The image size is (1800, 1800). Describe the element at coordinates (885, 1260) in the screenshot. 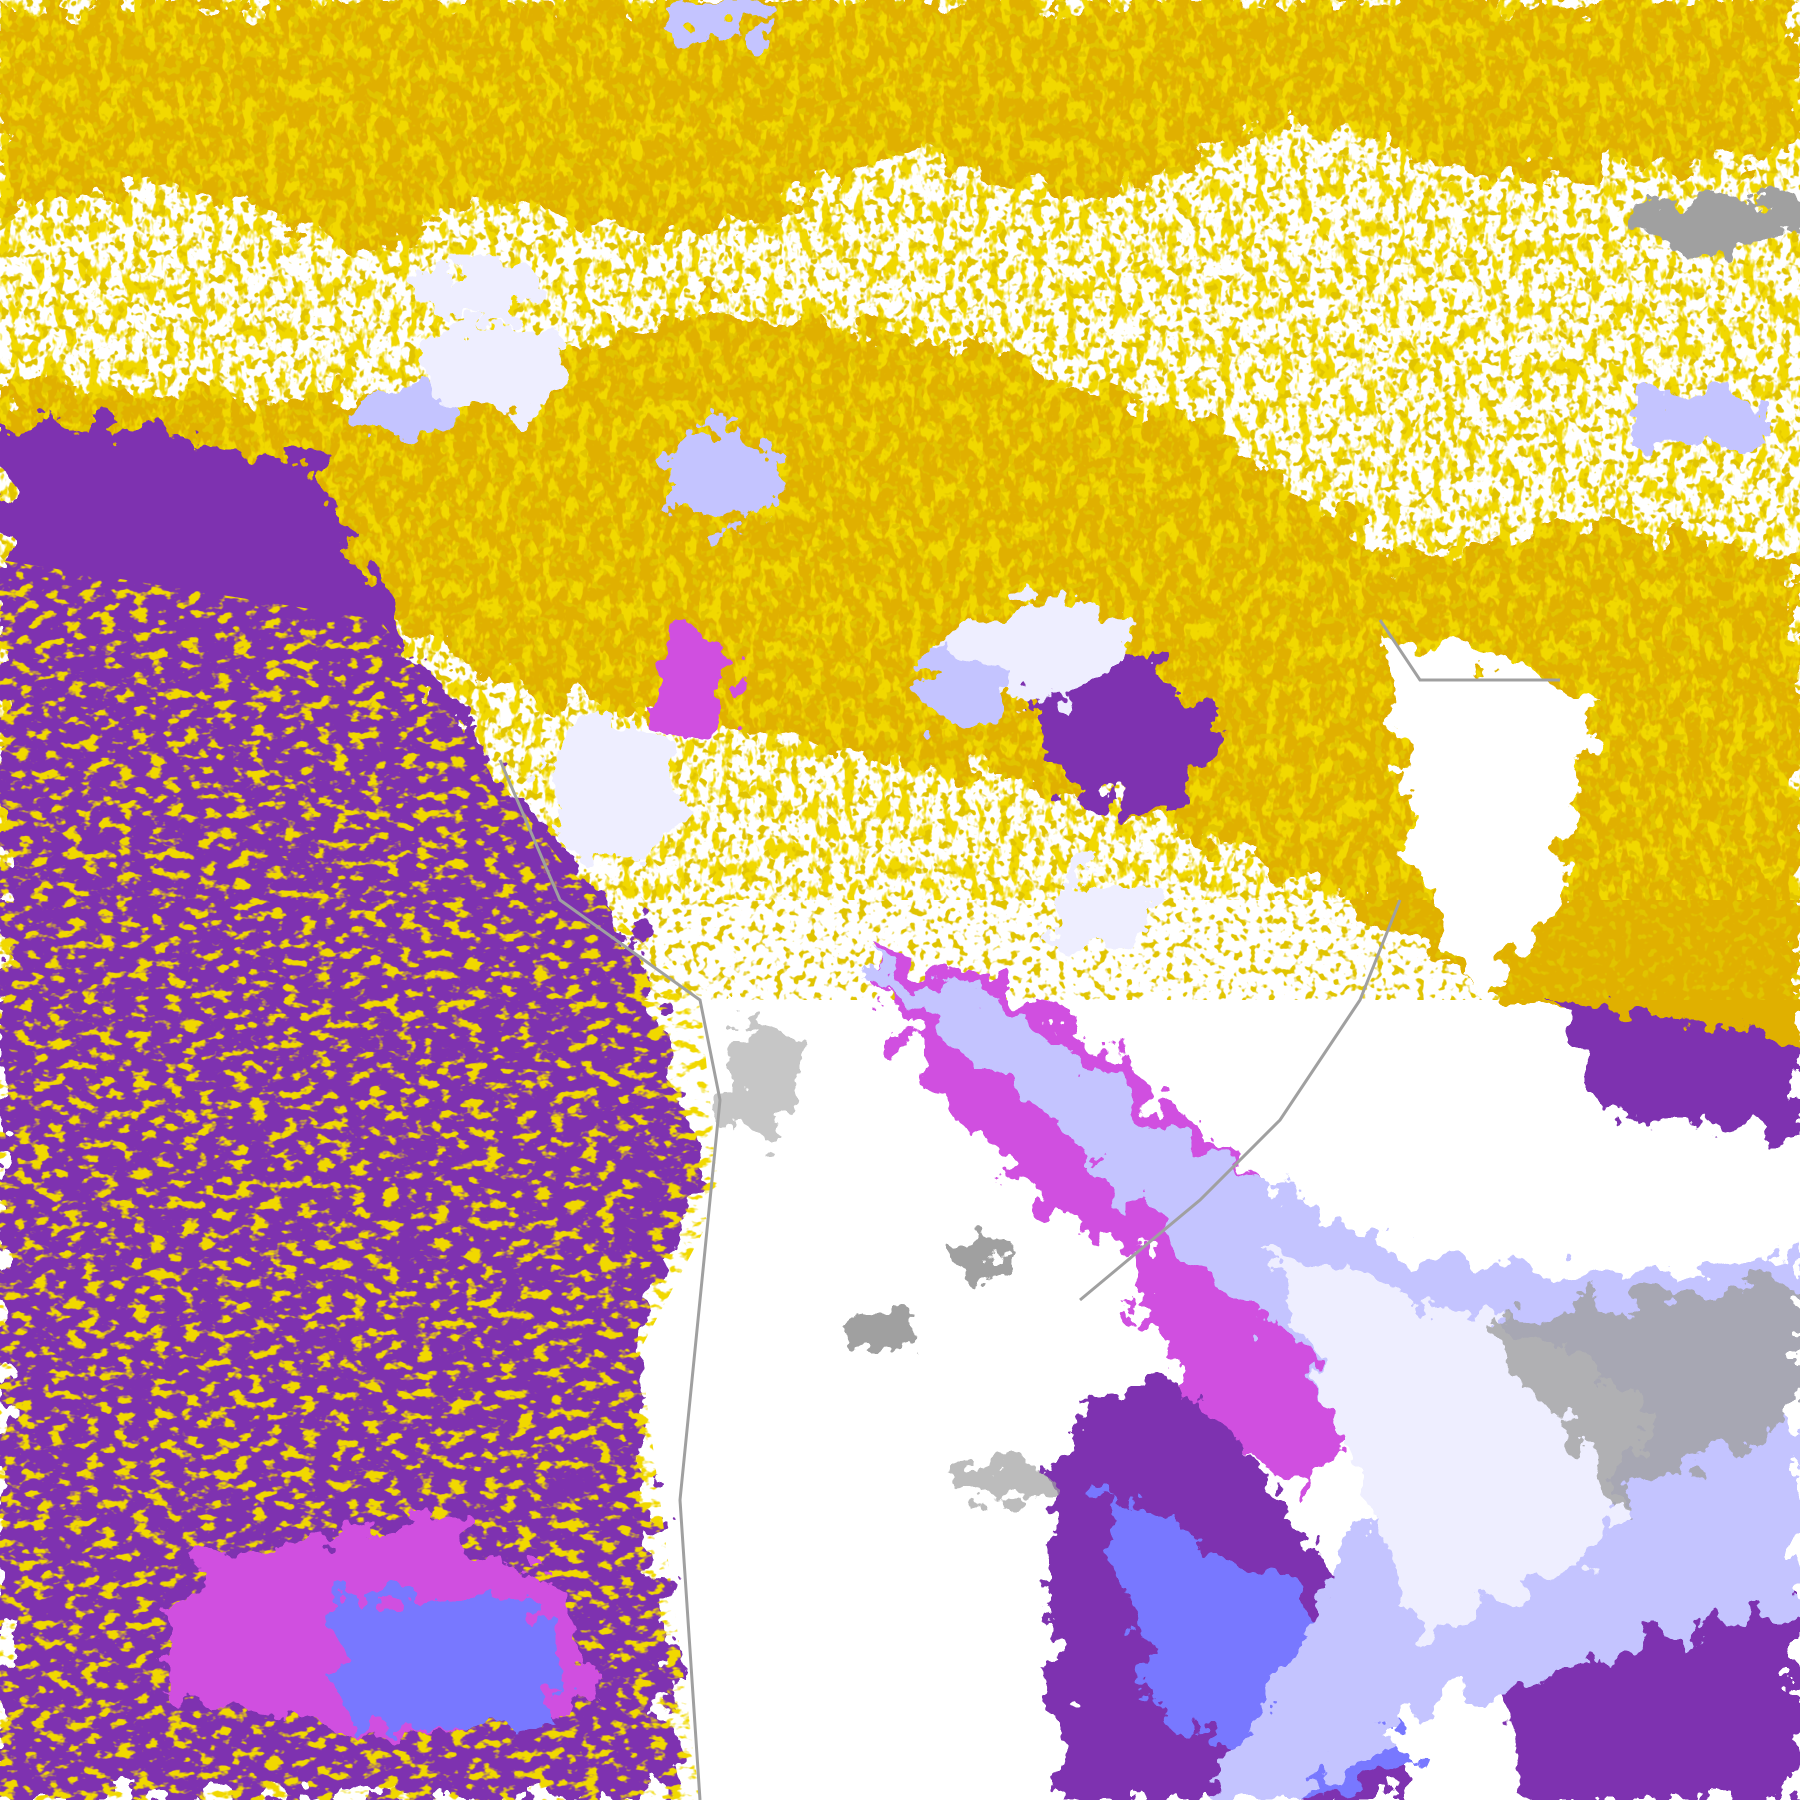

I see `gray-low-cloud-patches` at that location.